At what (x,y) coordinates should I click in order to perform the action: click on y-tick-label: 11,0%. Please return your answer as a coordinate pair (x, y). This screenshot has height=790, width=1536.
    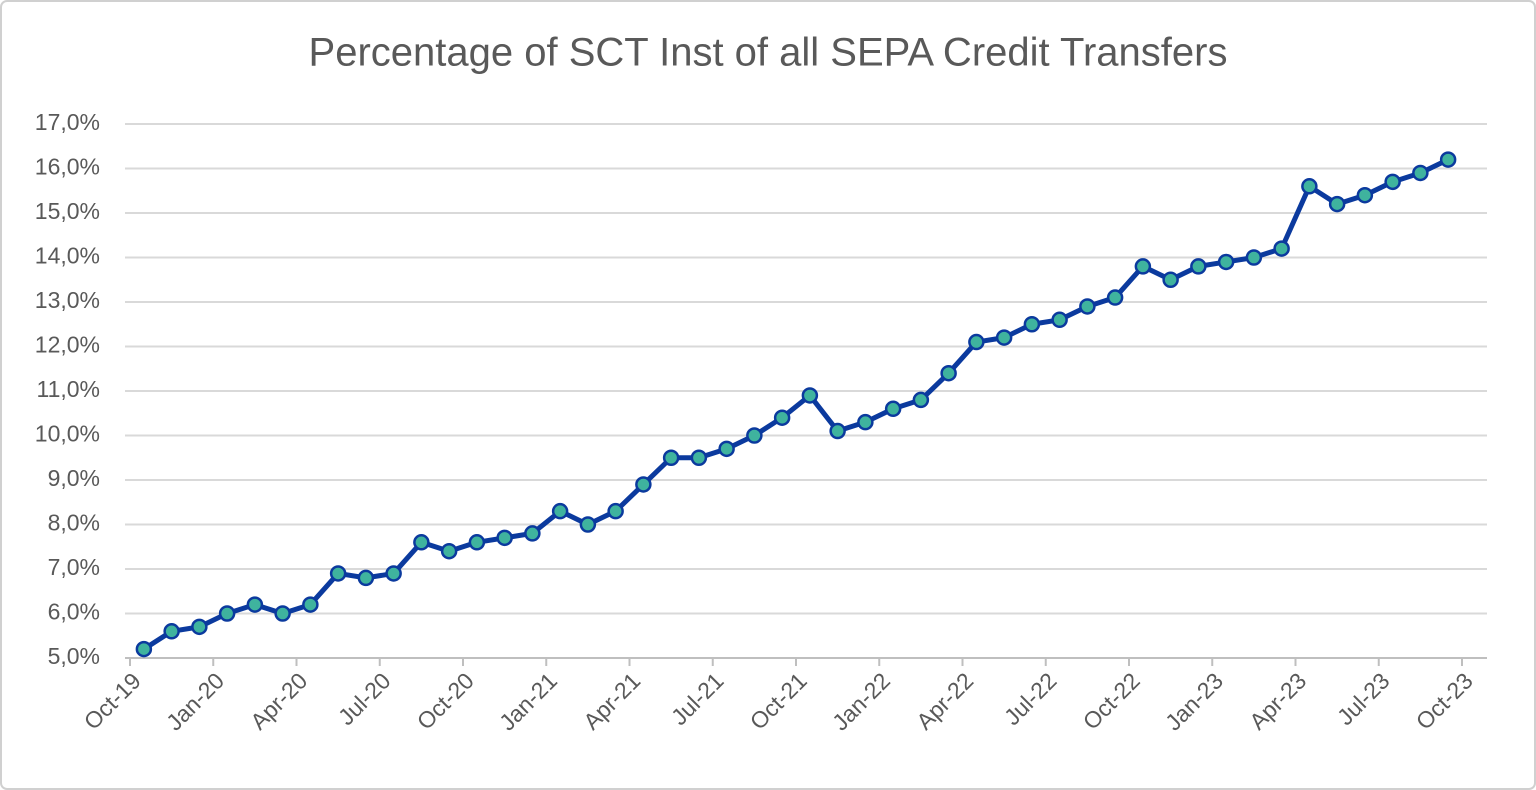
    Looking at the image, I should click on (68, 389).